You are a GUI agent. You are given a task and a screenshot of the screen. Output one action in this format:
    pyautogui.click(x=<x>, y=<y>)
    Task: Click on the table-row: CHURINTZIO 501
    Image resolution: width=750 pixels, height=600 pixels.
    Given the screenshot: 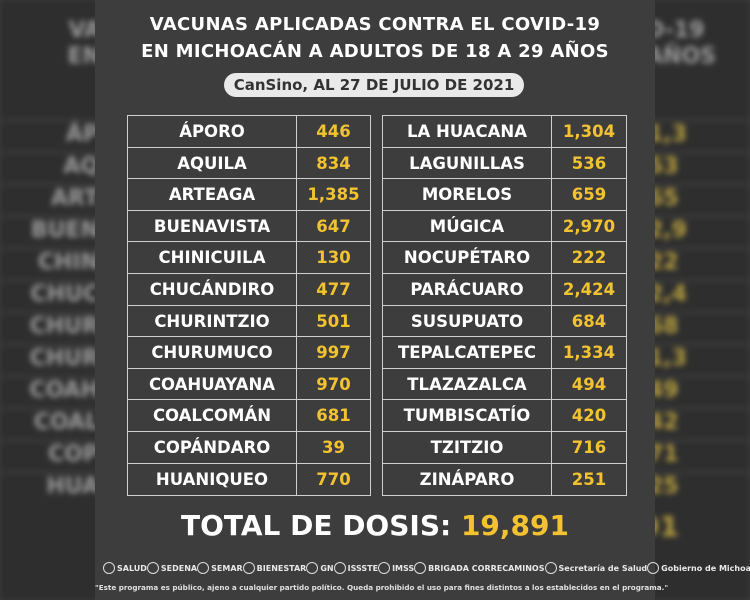 What is the action you would take?
    pyautogui.click(x=249, y=321)
    